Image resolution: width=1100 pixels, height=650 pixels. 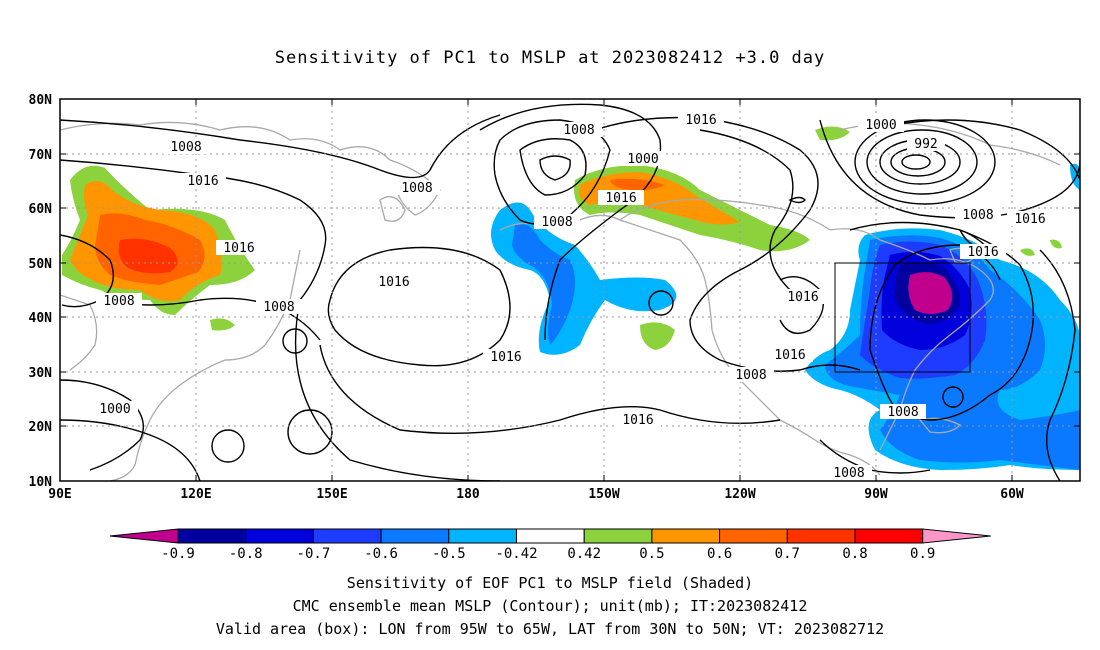 What do you see at coordinates (41, 264) in the screenshot?
I see `lat-label: 50N` at bounding box center [41, 264].